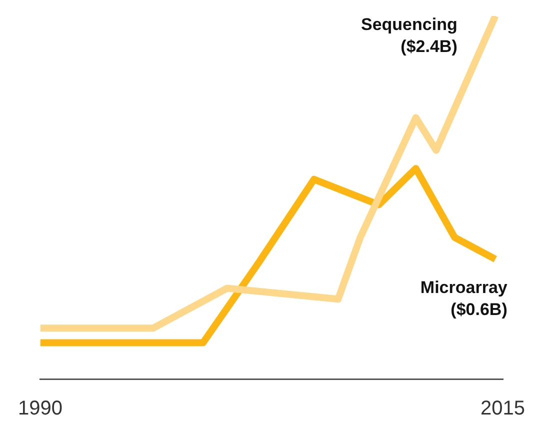 The height and width of the screenshot is (445, 543). Describe the element at coordinates (409, 24) in the screenshot. I see `series-label: Sequencing` at that location.